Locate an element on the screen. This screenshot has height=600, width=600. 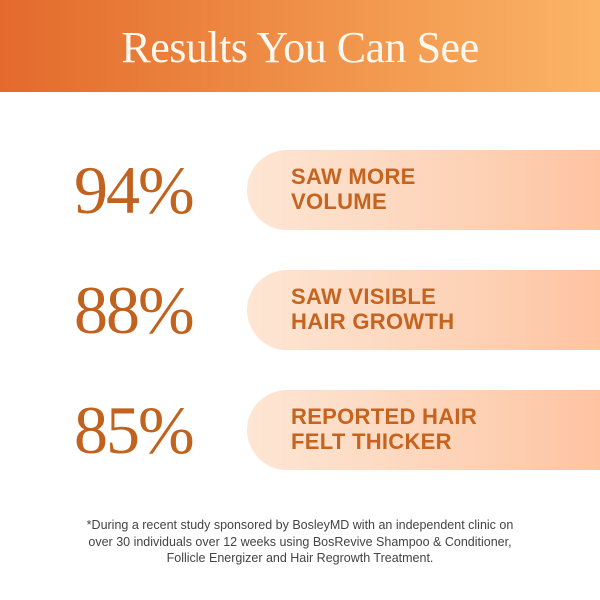
stat-label-line: FELT THICKER is located at coordinates (371, 441).